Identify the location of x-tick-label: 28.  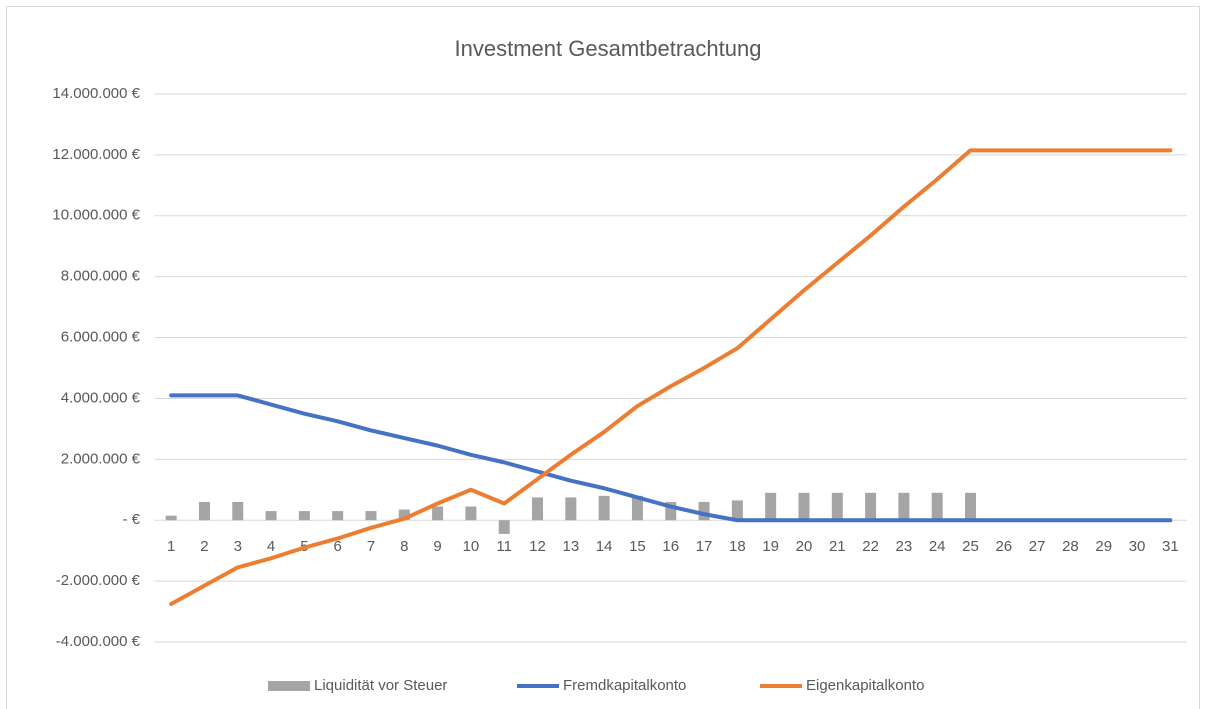
(1070, 546).